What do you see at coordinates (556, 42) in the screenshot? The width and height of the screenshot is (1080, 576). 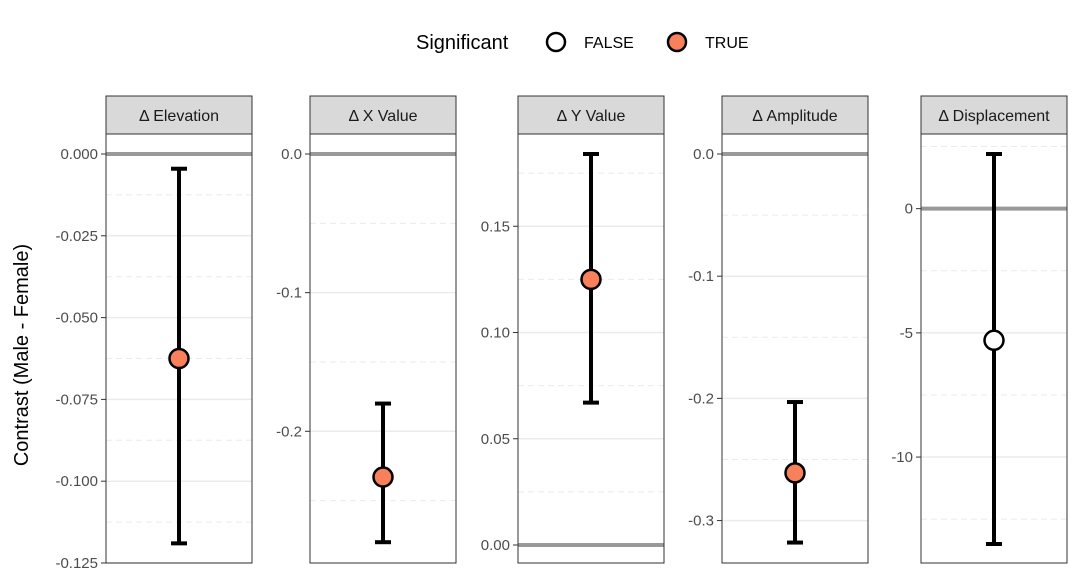 I see `legend-key-false` at bounding box center [556, 42].